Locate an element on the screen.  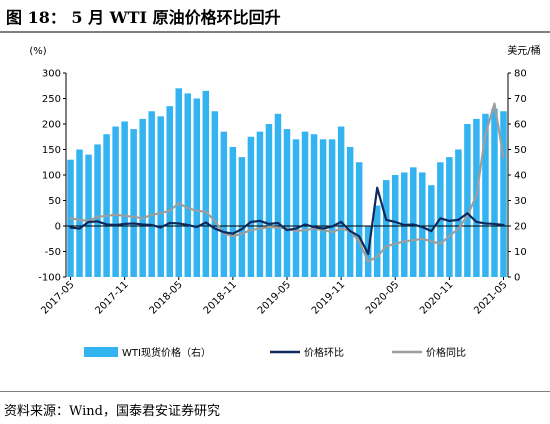
right-tick-label: 0 is located at coordinates (517, 278).